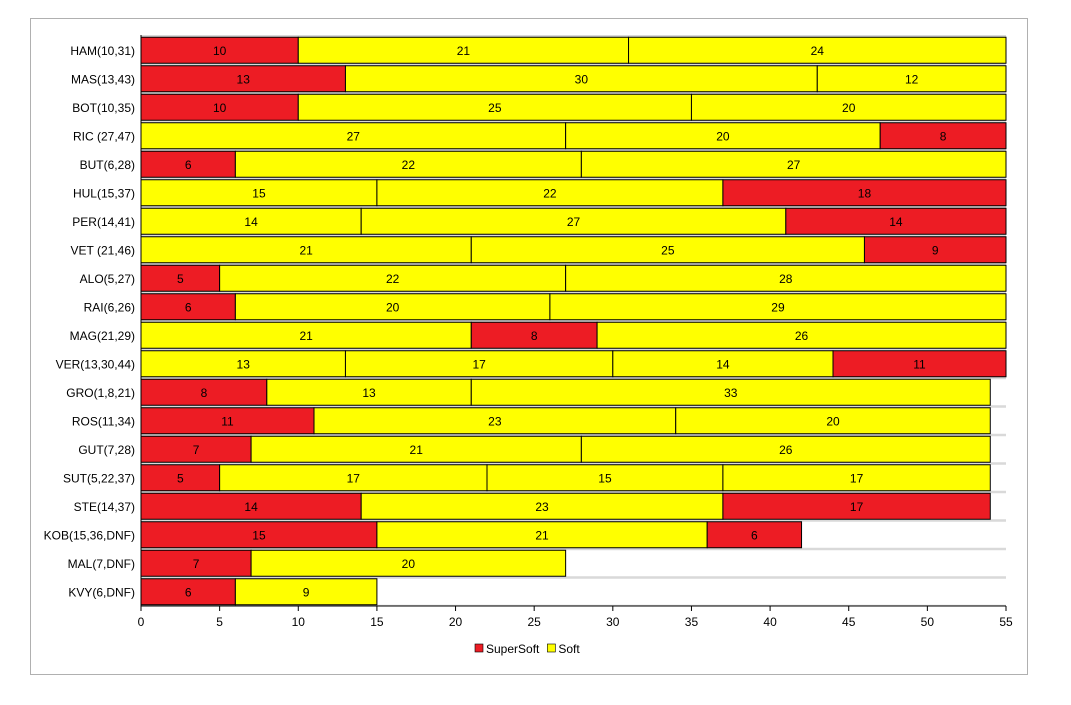 This screenshot has width=1071, height=705. Describe the element at coordinates (802, 336) in the screenshot. I see `stint-value-label: 26` at that location.